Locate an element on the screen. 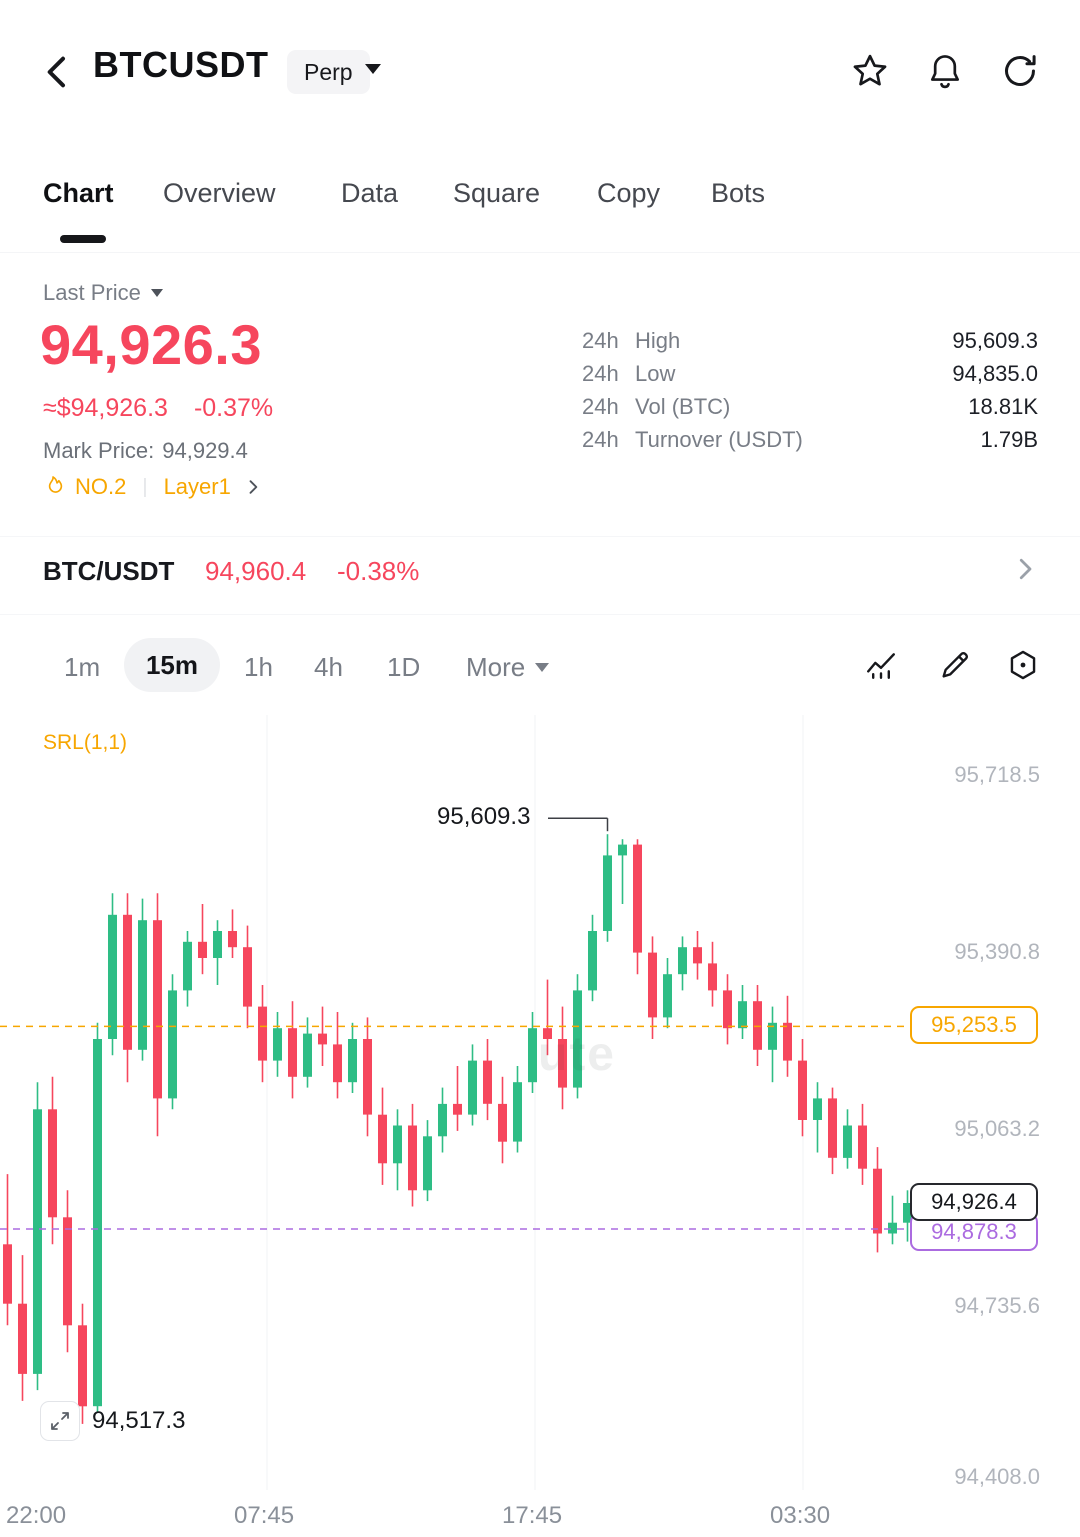 This screenshot has height=1537, width=1080. chart-watermark: ute is located at coordinates (577, 1054).